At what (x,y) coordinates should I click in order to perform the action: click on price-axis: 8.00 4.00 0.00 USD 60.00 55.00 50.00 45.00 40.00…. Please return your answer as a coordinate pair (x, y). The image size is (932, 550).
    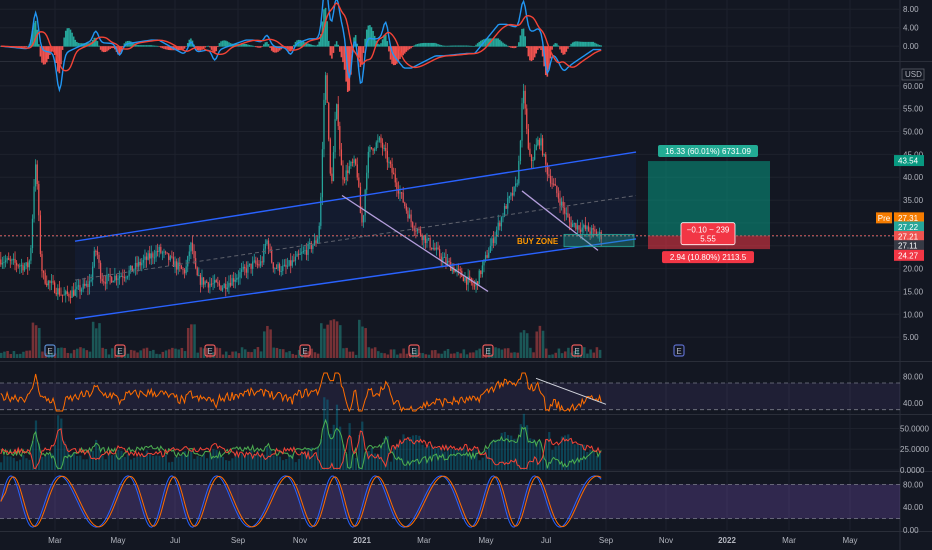
    Looking at the image, I should click on (902, 270).